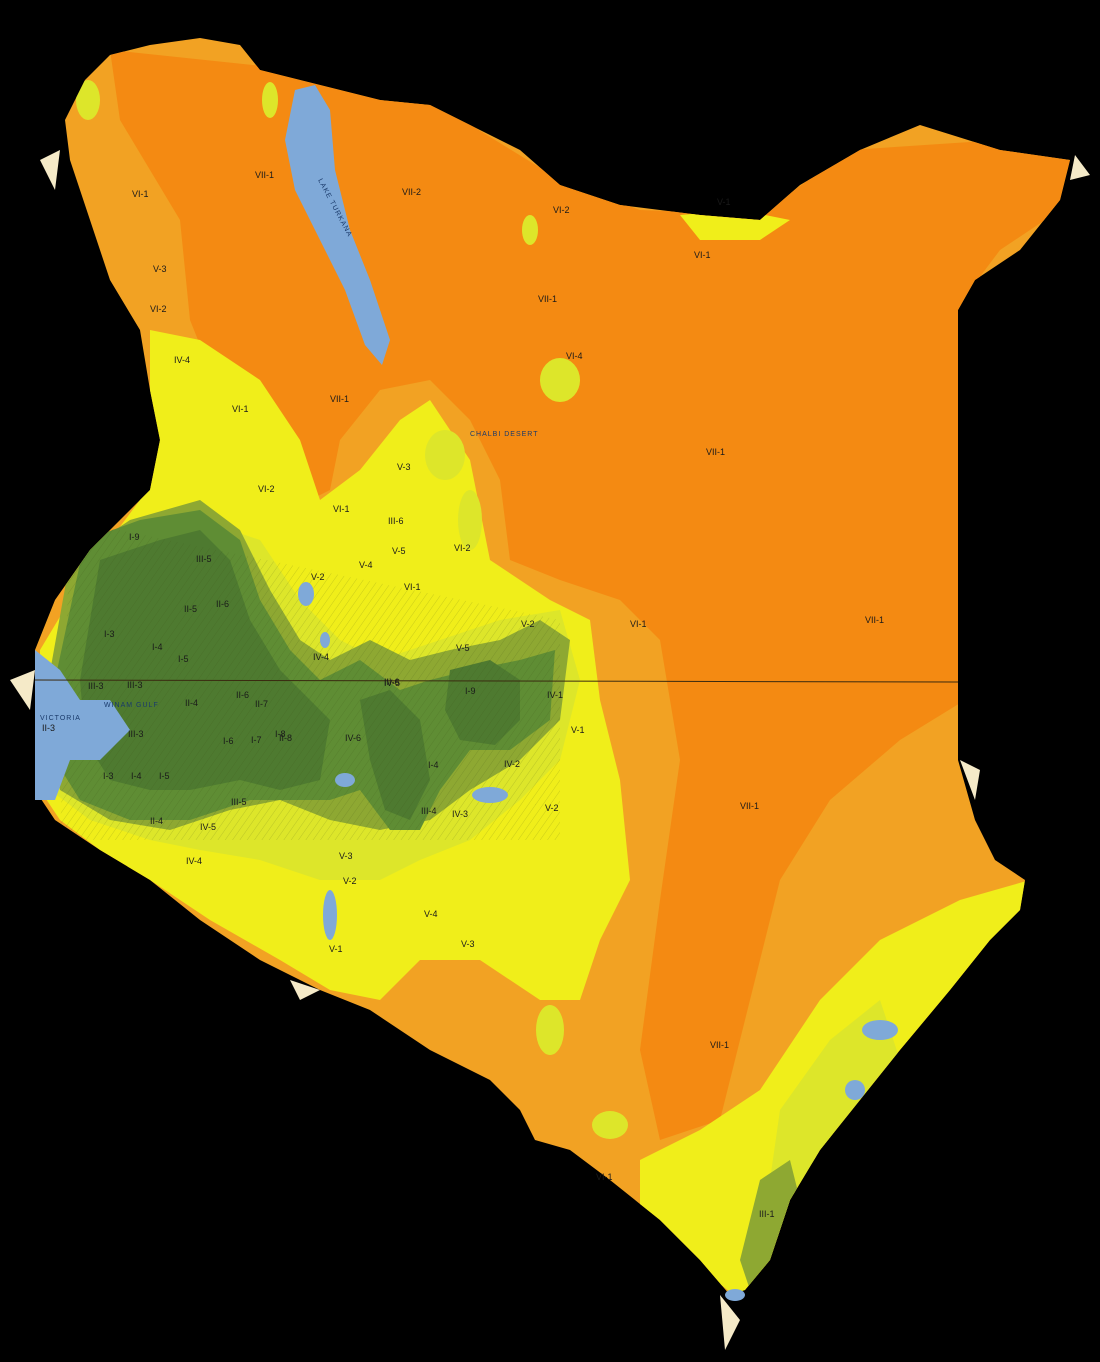 This screenshot has width=1100, height=1362. I want to click on lake-naivasha, so click(345, 780).